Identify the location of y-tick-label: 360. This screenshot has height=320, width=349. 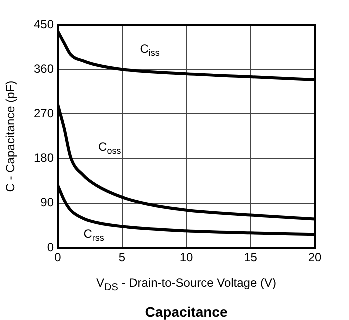
(44, 69).